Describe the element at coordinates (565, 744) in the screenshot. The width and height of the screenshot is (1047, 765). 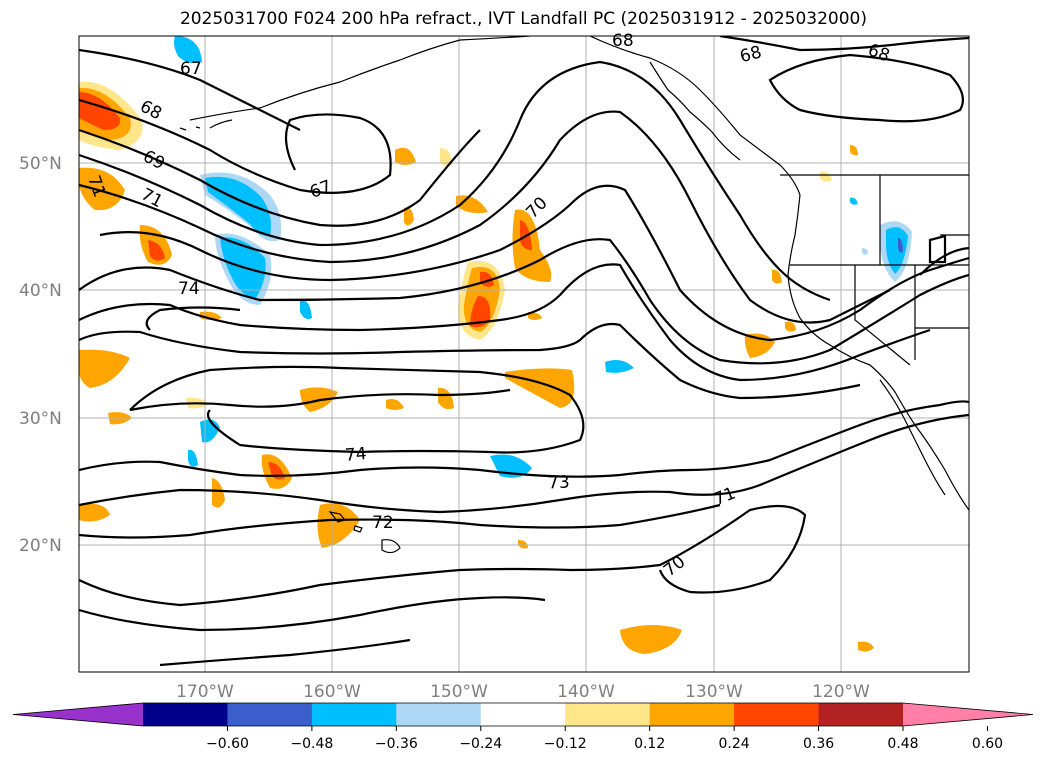
I see `colorbar-tick-label: −0.12` at that location.